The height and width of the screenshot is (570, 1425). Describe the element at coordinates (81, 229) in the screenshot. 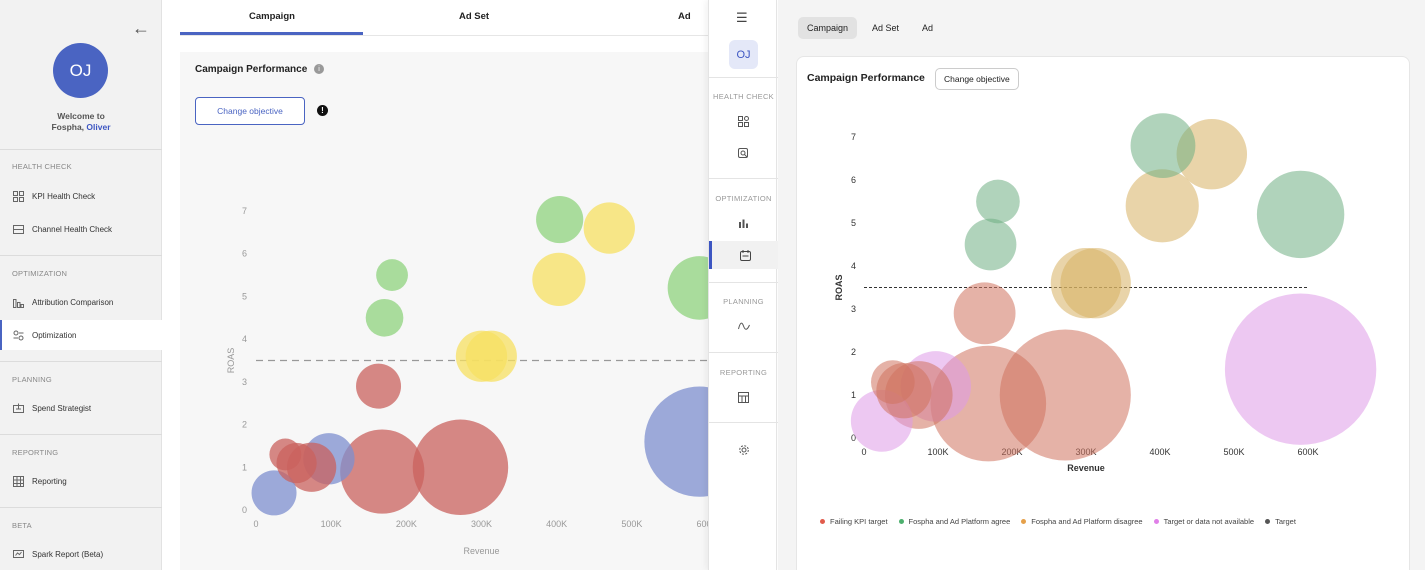

I see `sidebar-item-channel-health-check: Channel Health Check` at that location.